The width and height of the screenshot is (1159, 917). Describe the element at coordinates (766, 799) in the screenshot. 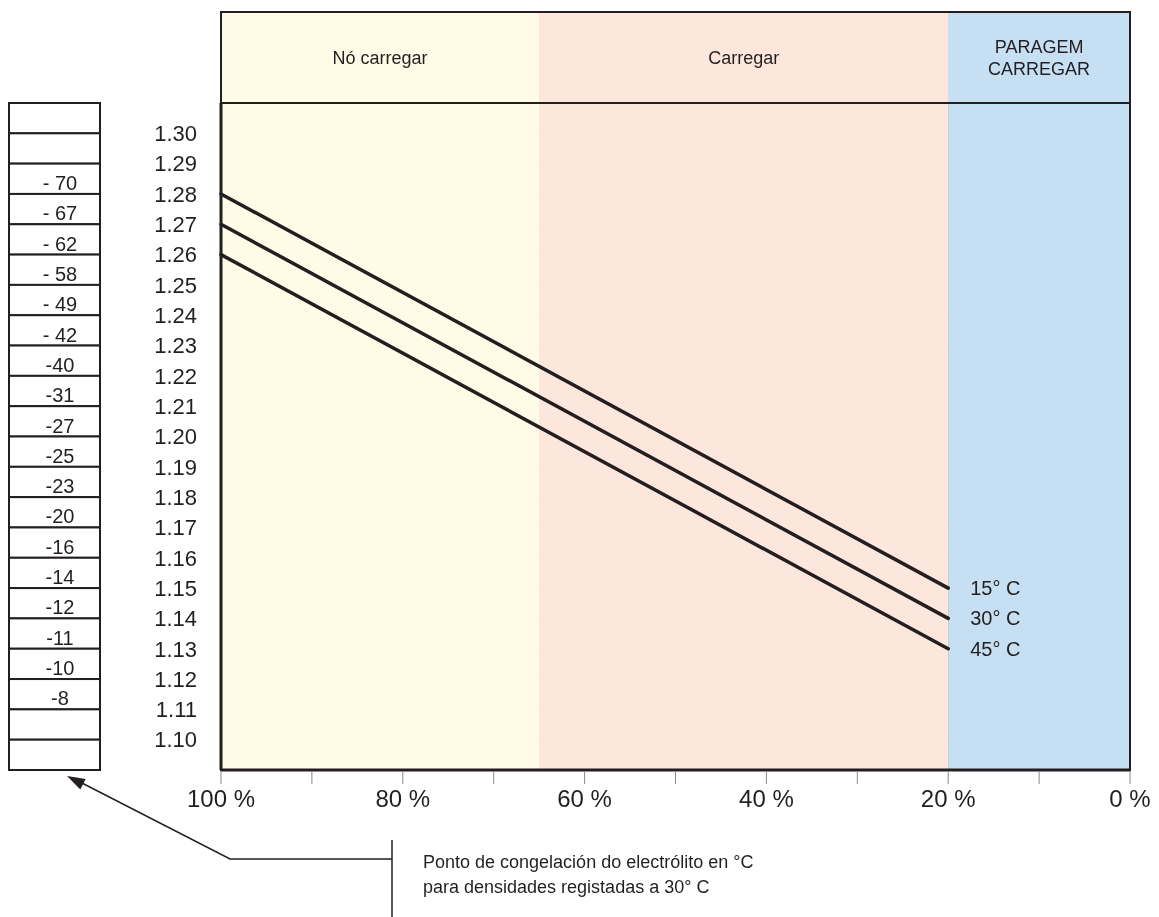

I see `x-tick-label: 40 %` at that location.